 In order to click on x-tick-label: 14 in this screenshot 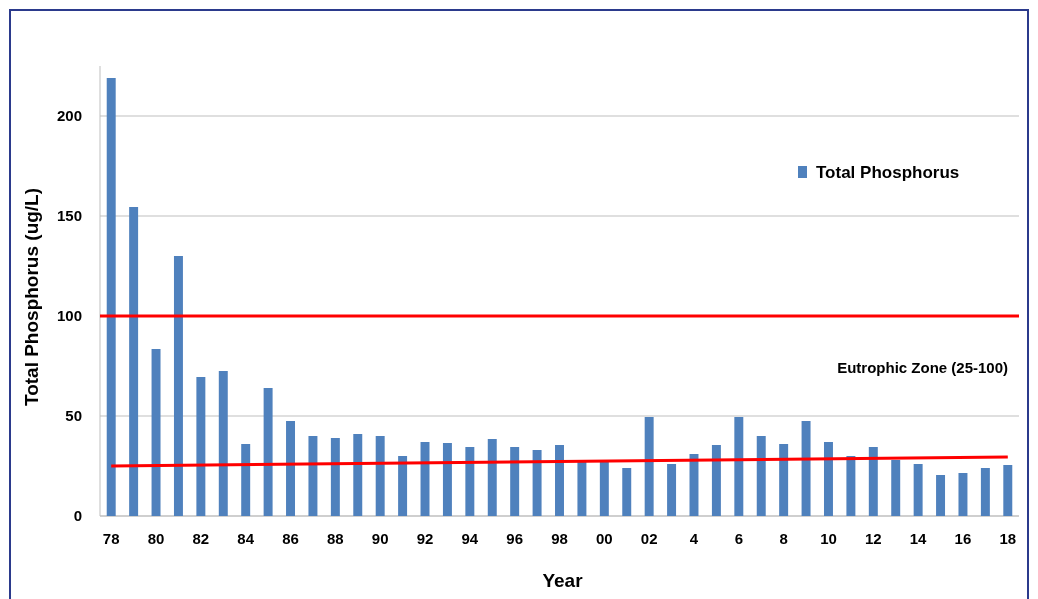, I will do `click(918, 538)`.